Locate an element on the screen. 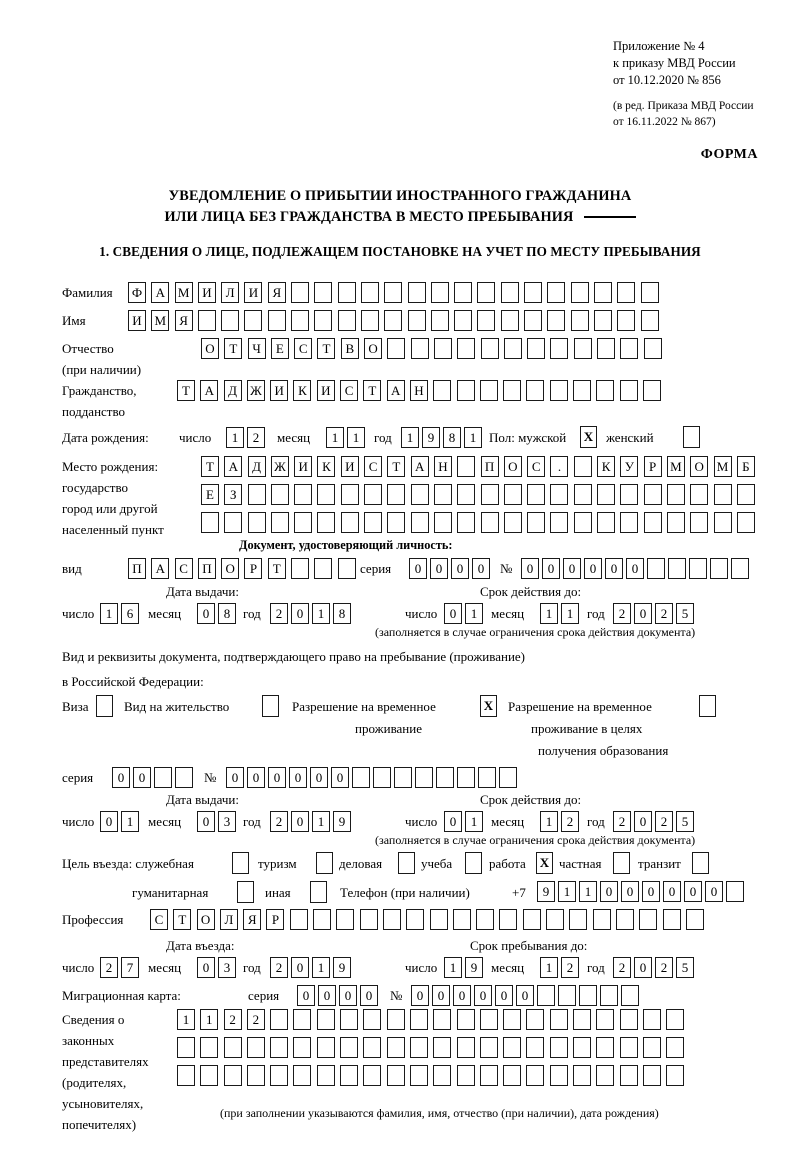  char-box: М is located at coordinates (722, 466).